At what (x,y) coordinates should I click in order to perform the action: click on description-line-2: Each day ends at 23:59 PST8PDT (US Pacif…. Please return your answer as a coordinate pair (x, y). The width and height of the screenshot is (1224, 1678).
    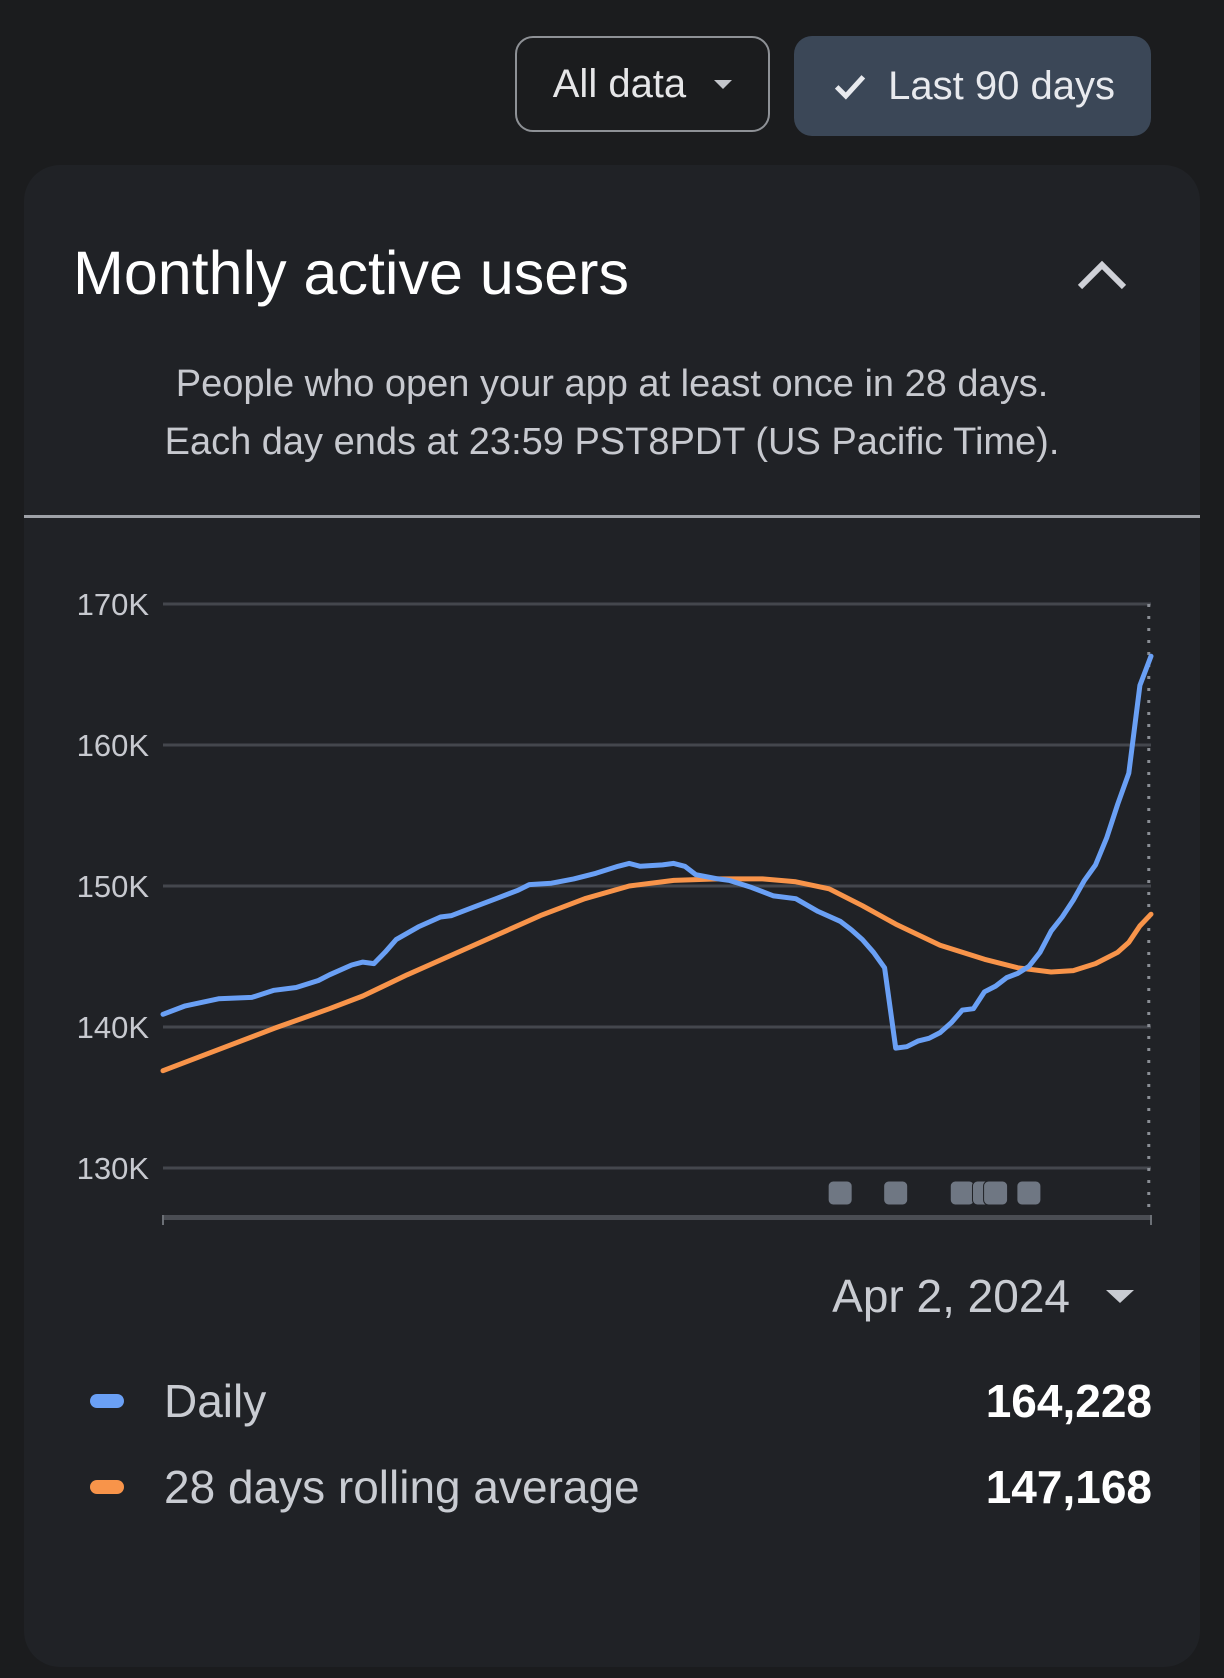
    Looking at the image, I should click on (612, 442).